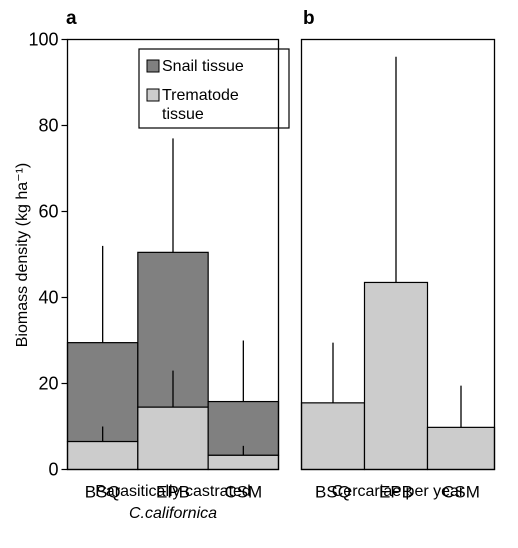  What do you see at coordinates (243, 462) in the screenshot?
I see `bar-a-trematode-csm` at bounding box center [243, 462].